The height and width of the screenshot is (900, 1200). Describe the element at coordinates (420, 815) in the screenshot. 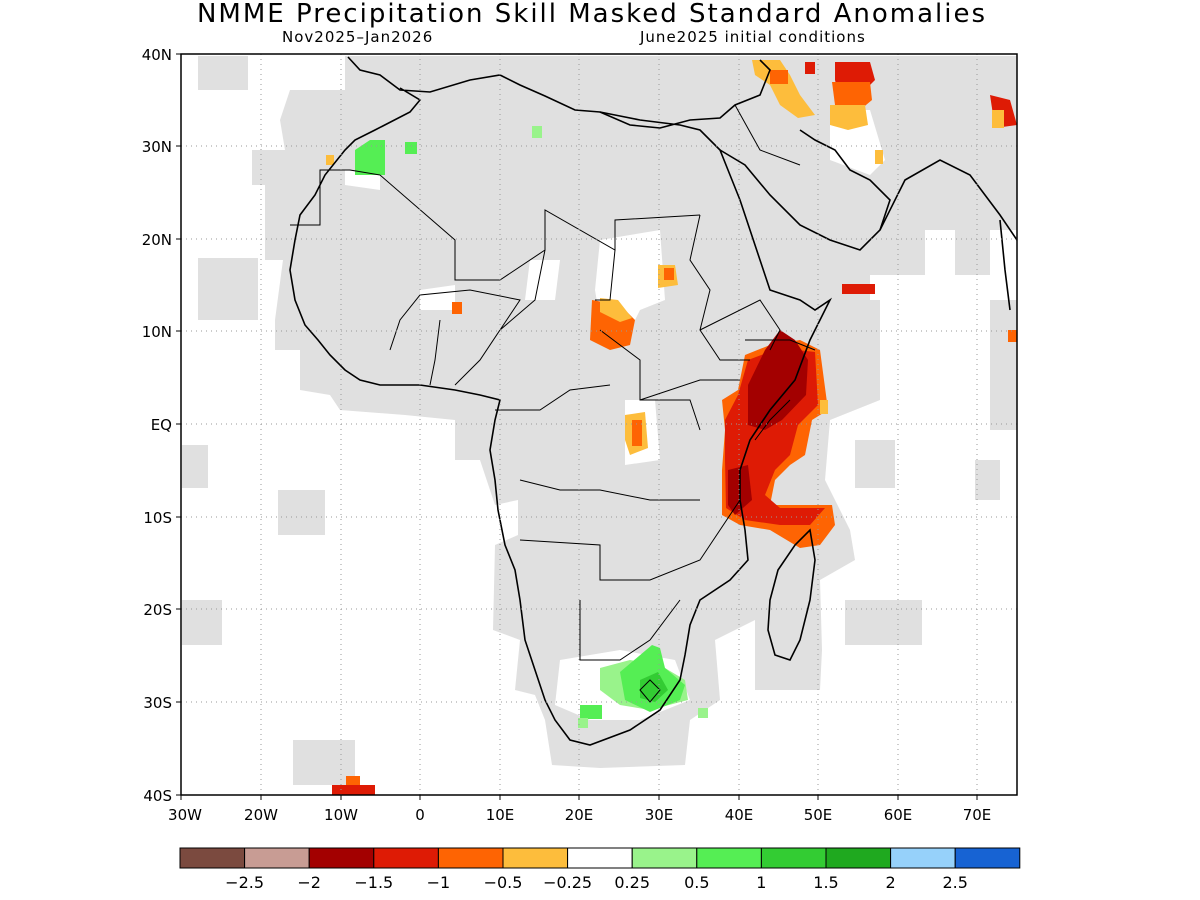

I see `lon-label: 0` at that location.